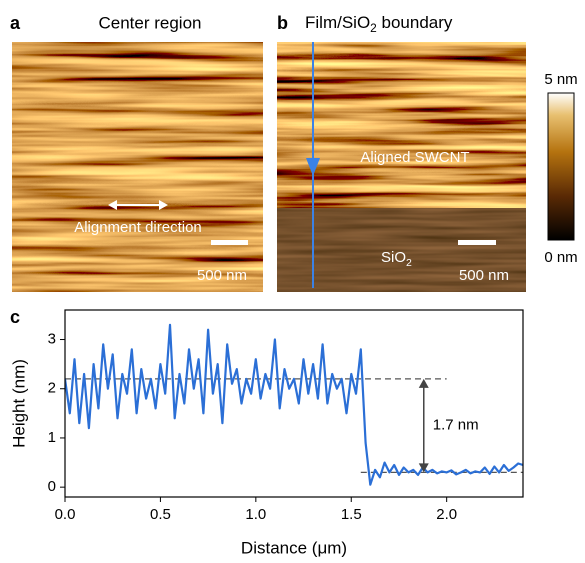 The image size is (585, 563). I want to click on text-part: boundary, so click(415, 22).